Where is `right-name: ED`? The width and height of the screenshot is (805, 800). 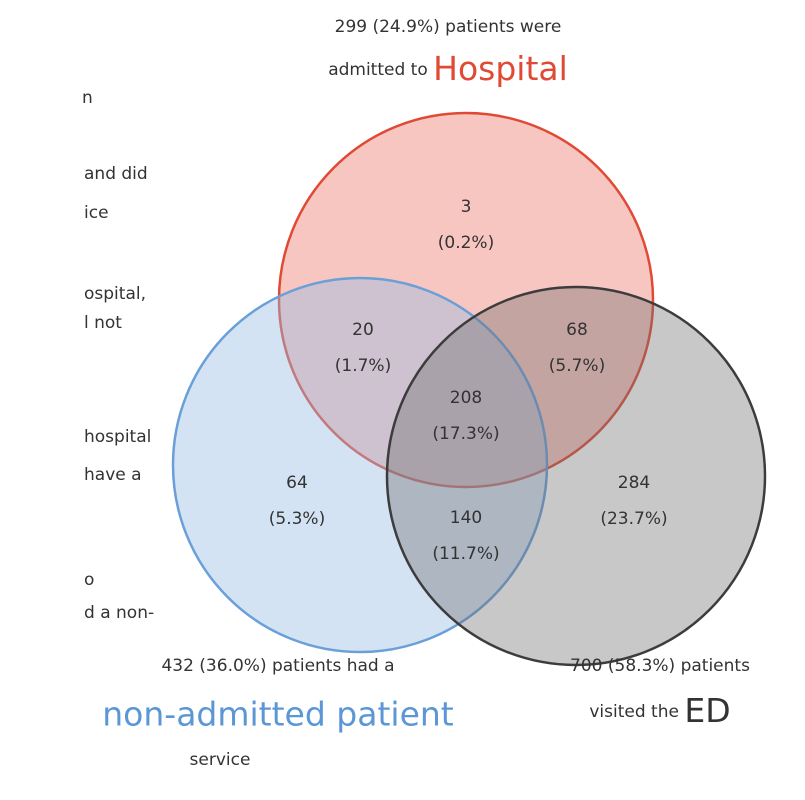
right-name: ED is located at coordinates (707, 710).